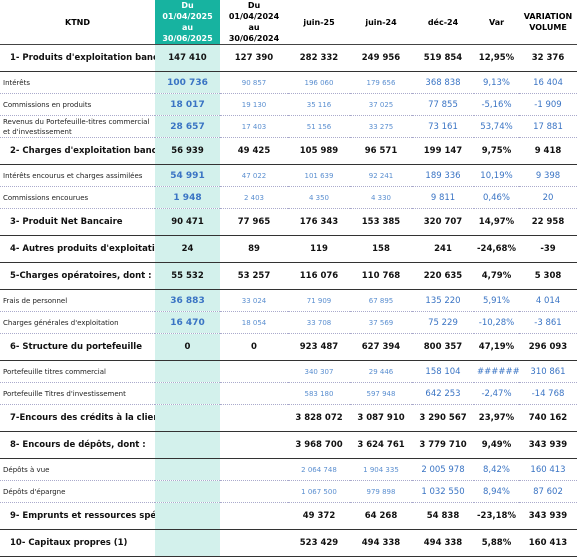 The width and height of the screenshot is (577, 558). I want to click on cell: 4 330, so click(381, 197).